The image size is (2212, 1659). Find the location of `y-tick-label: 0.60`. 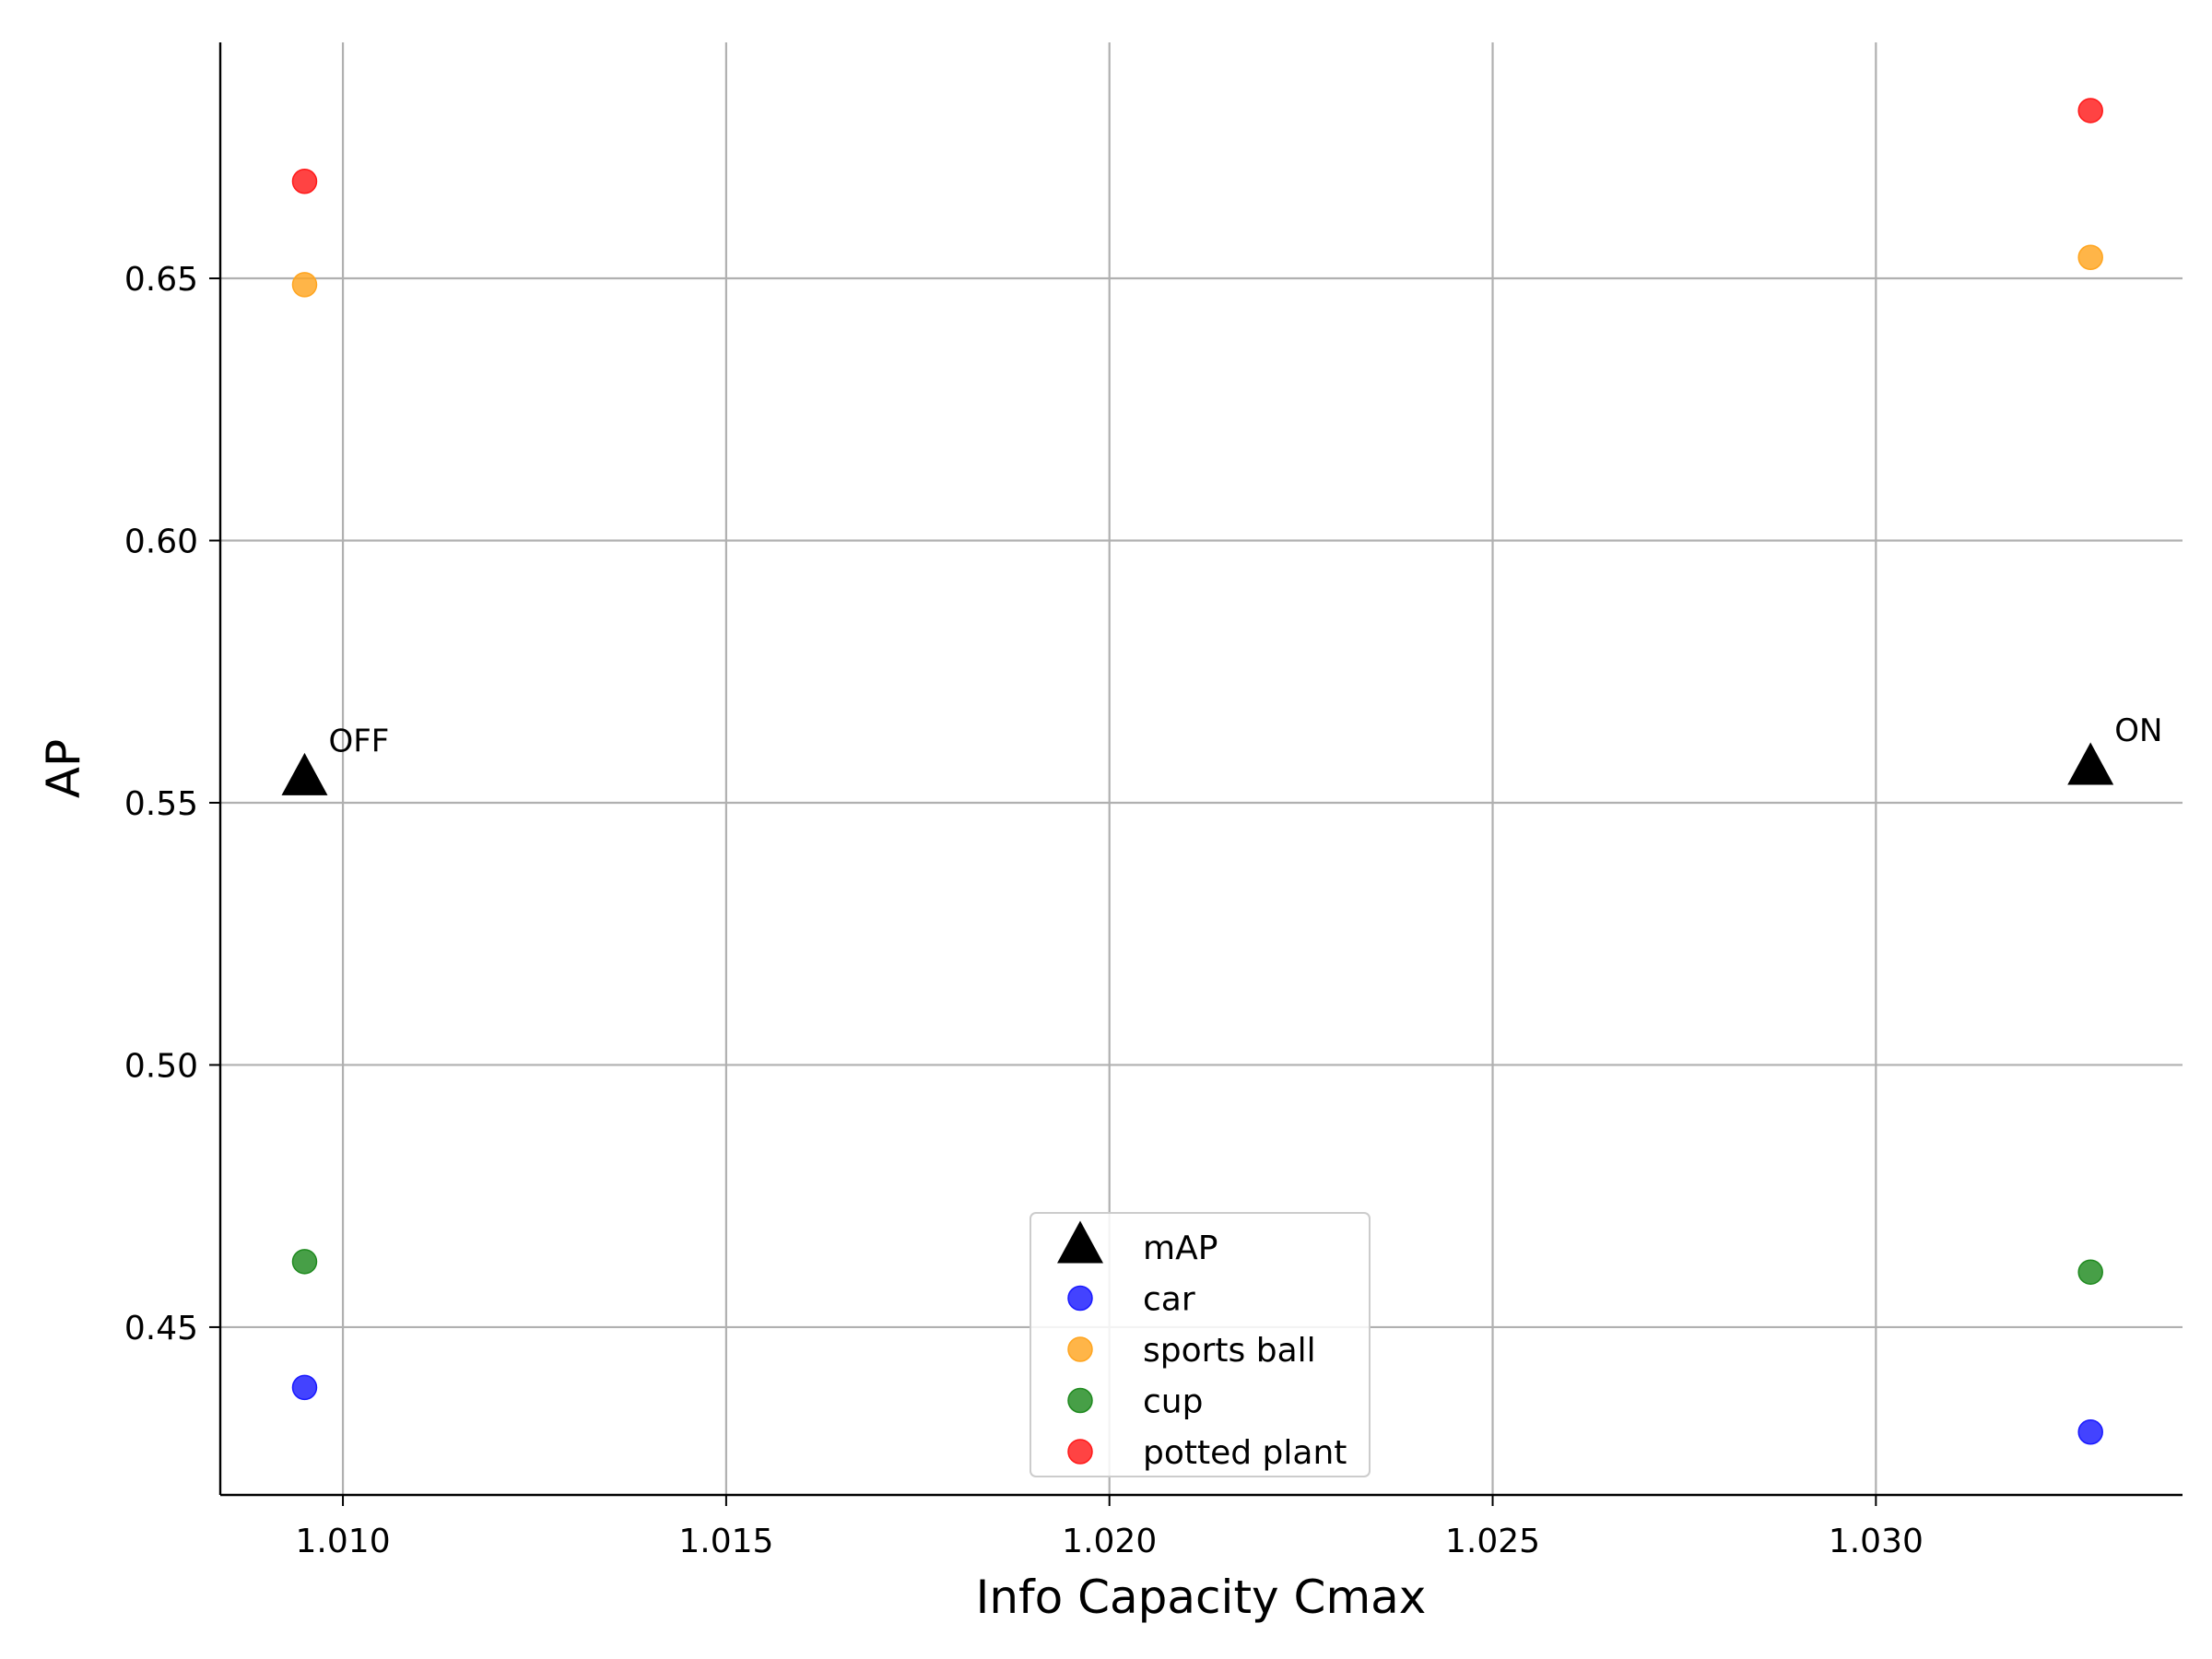

y-tick-label: 0.60 is located at coordinates (161, 542).